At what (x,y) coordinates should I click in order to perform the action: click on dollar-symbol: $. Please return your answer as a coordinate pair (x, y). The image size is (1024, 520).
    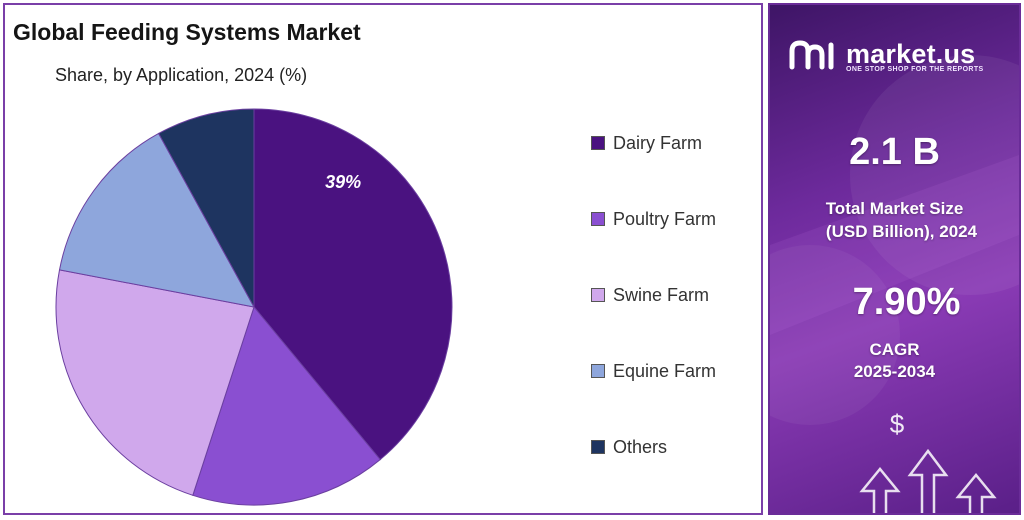
    Looking at the image, I should click on (897, 424).